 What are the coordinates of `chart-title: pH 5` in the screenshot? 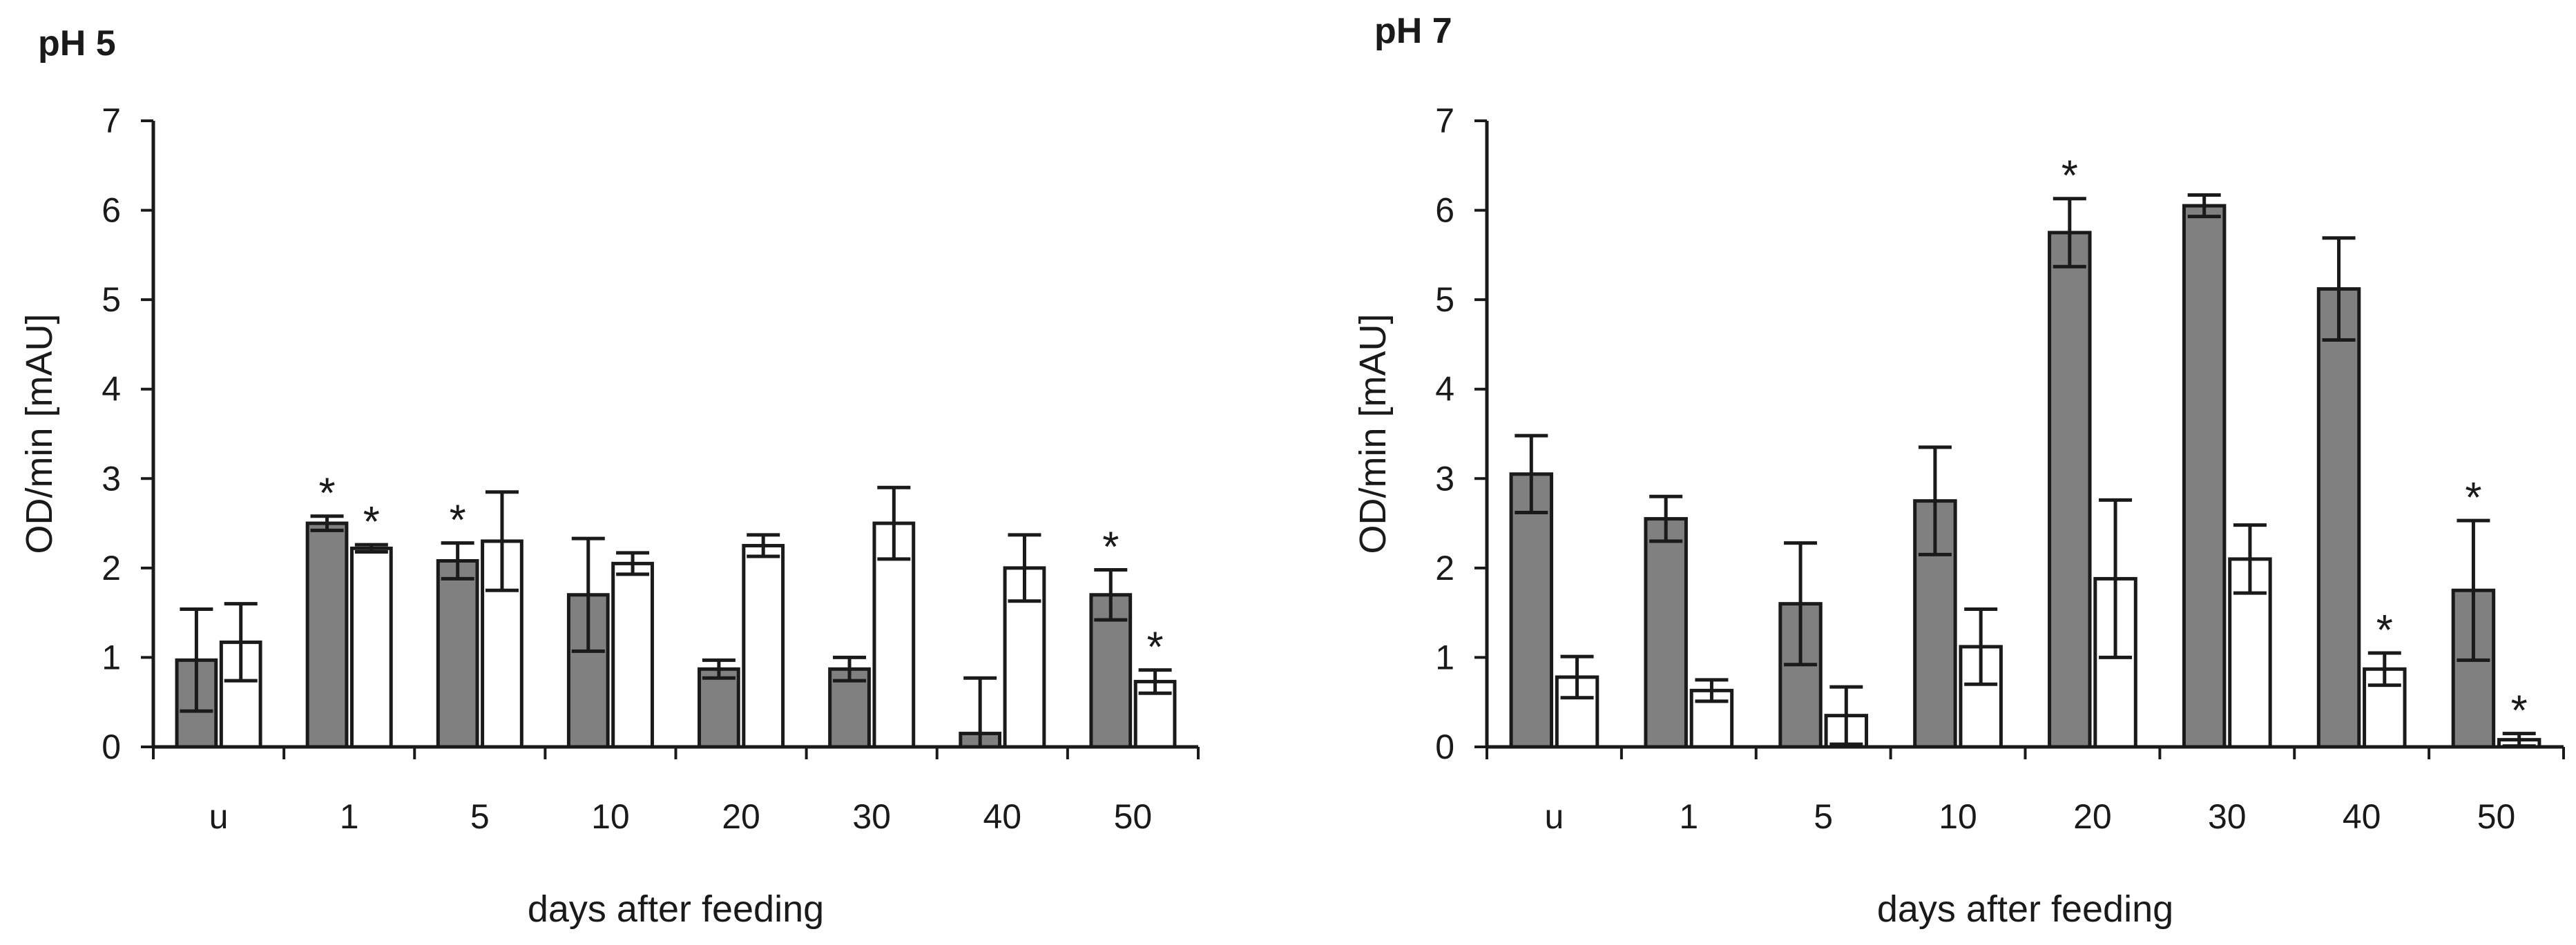 It's located at (77, 43).